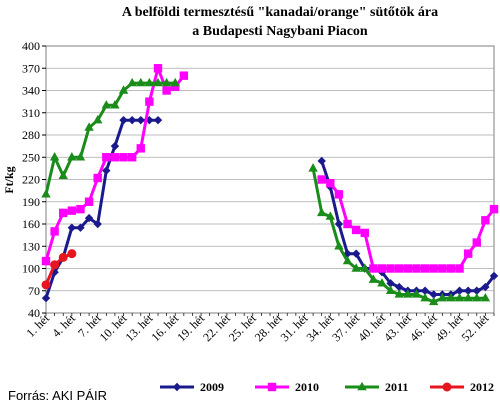 This screenshot has height=407, width=500. I want to click on legend-marker-2011, so click(362, 386).